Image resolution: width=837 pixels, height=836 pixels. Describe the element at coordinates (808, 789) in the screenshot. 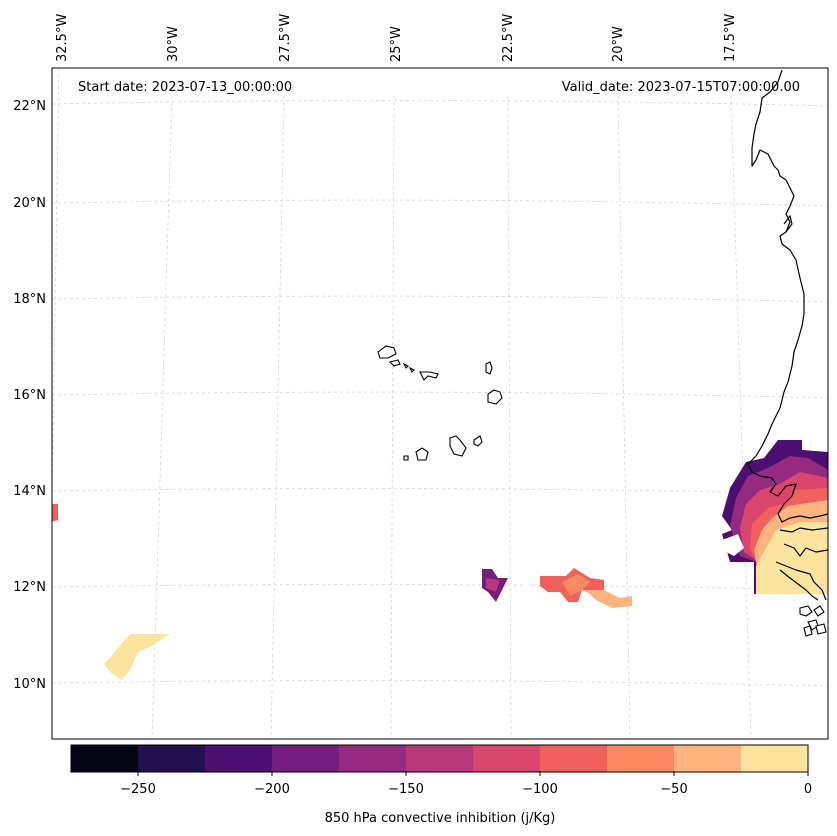

I see `colorbar-tick-label: 0` at that location.